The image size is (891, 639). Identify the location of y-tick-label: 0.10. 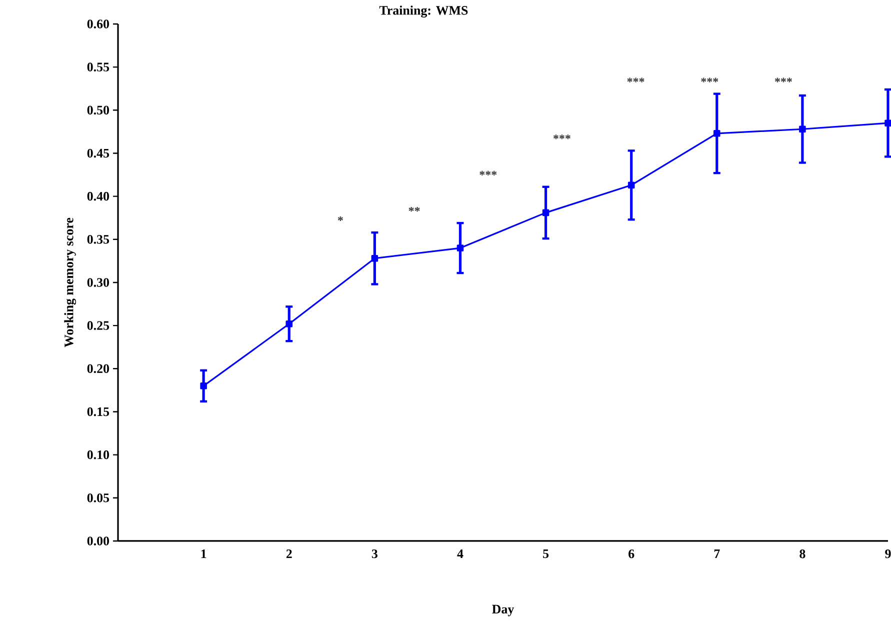
(98, 455).